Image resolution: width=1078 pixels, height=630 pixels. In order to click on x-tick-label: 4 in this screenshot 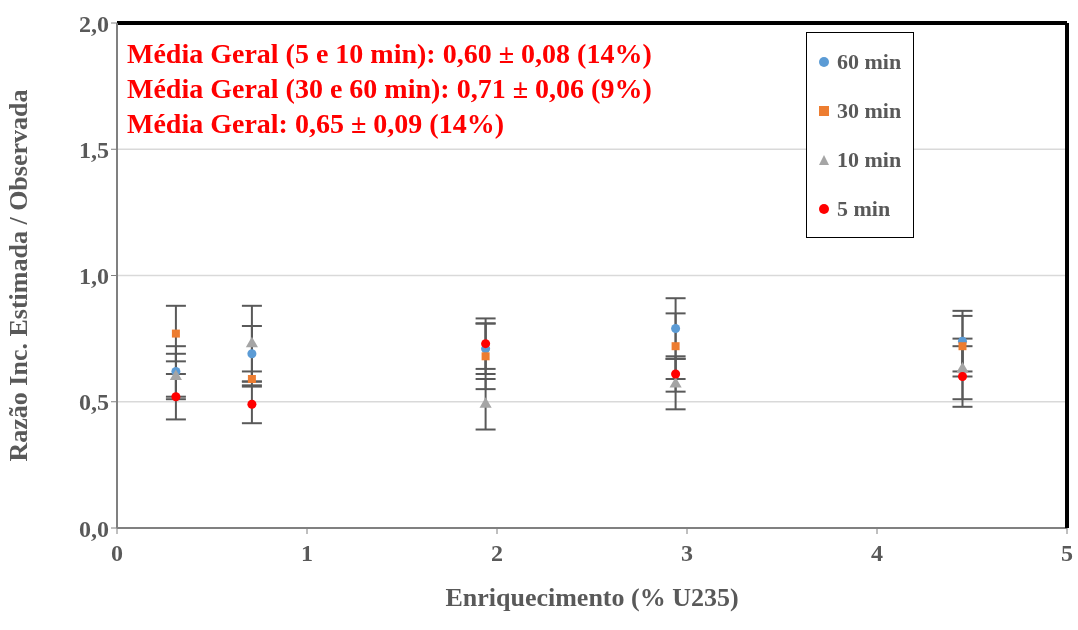, I will do `click(877, 553)`.